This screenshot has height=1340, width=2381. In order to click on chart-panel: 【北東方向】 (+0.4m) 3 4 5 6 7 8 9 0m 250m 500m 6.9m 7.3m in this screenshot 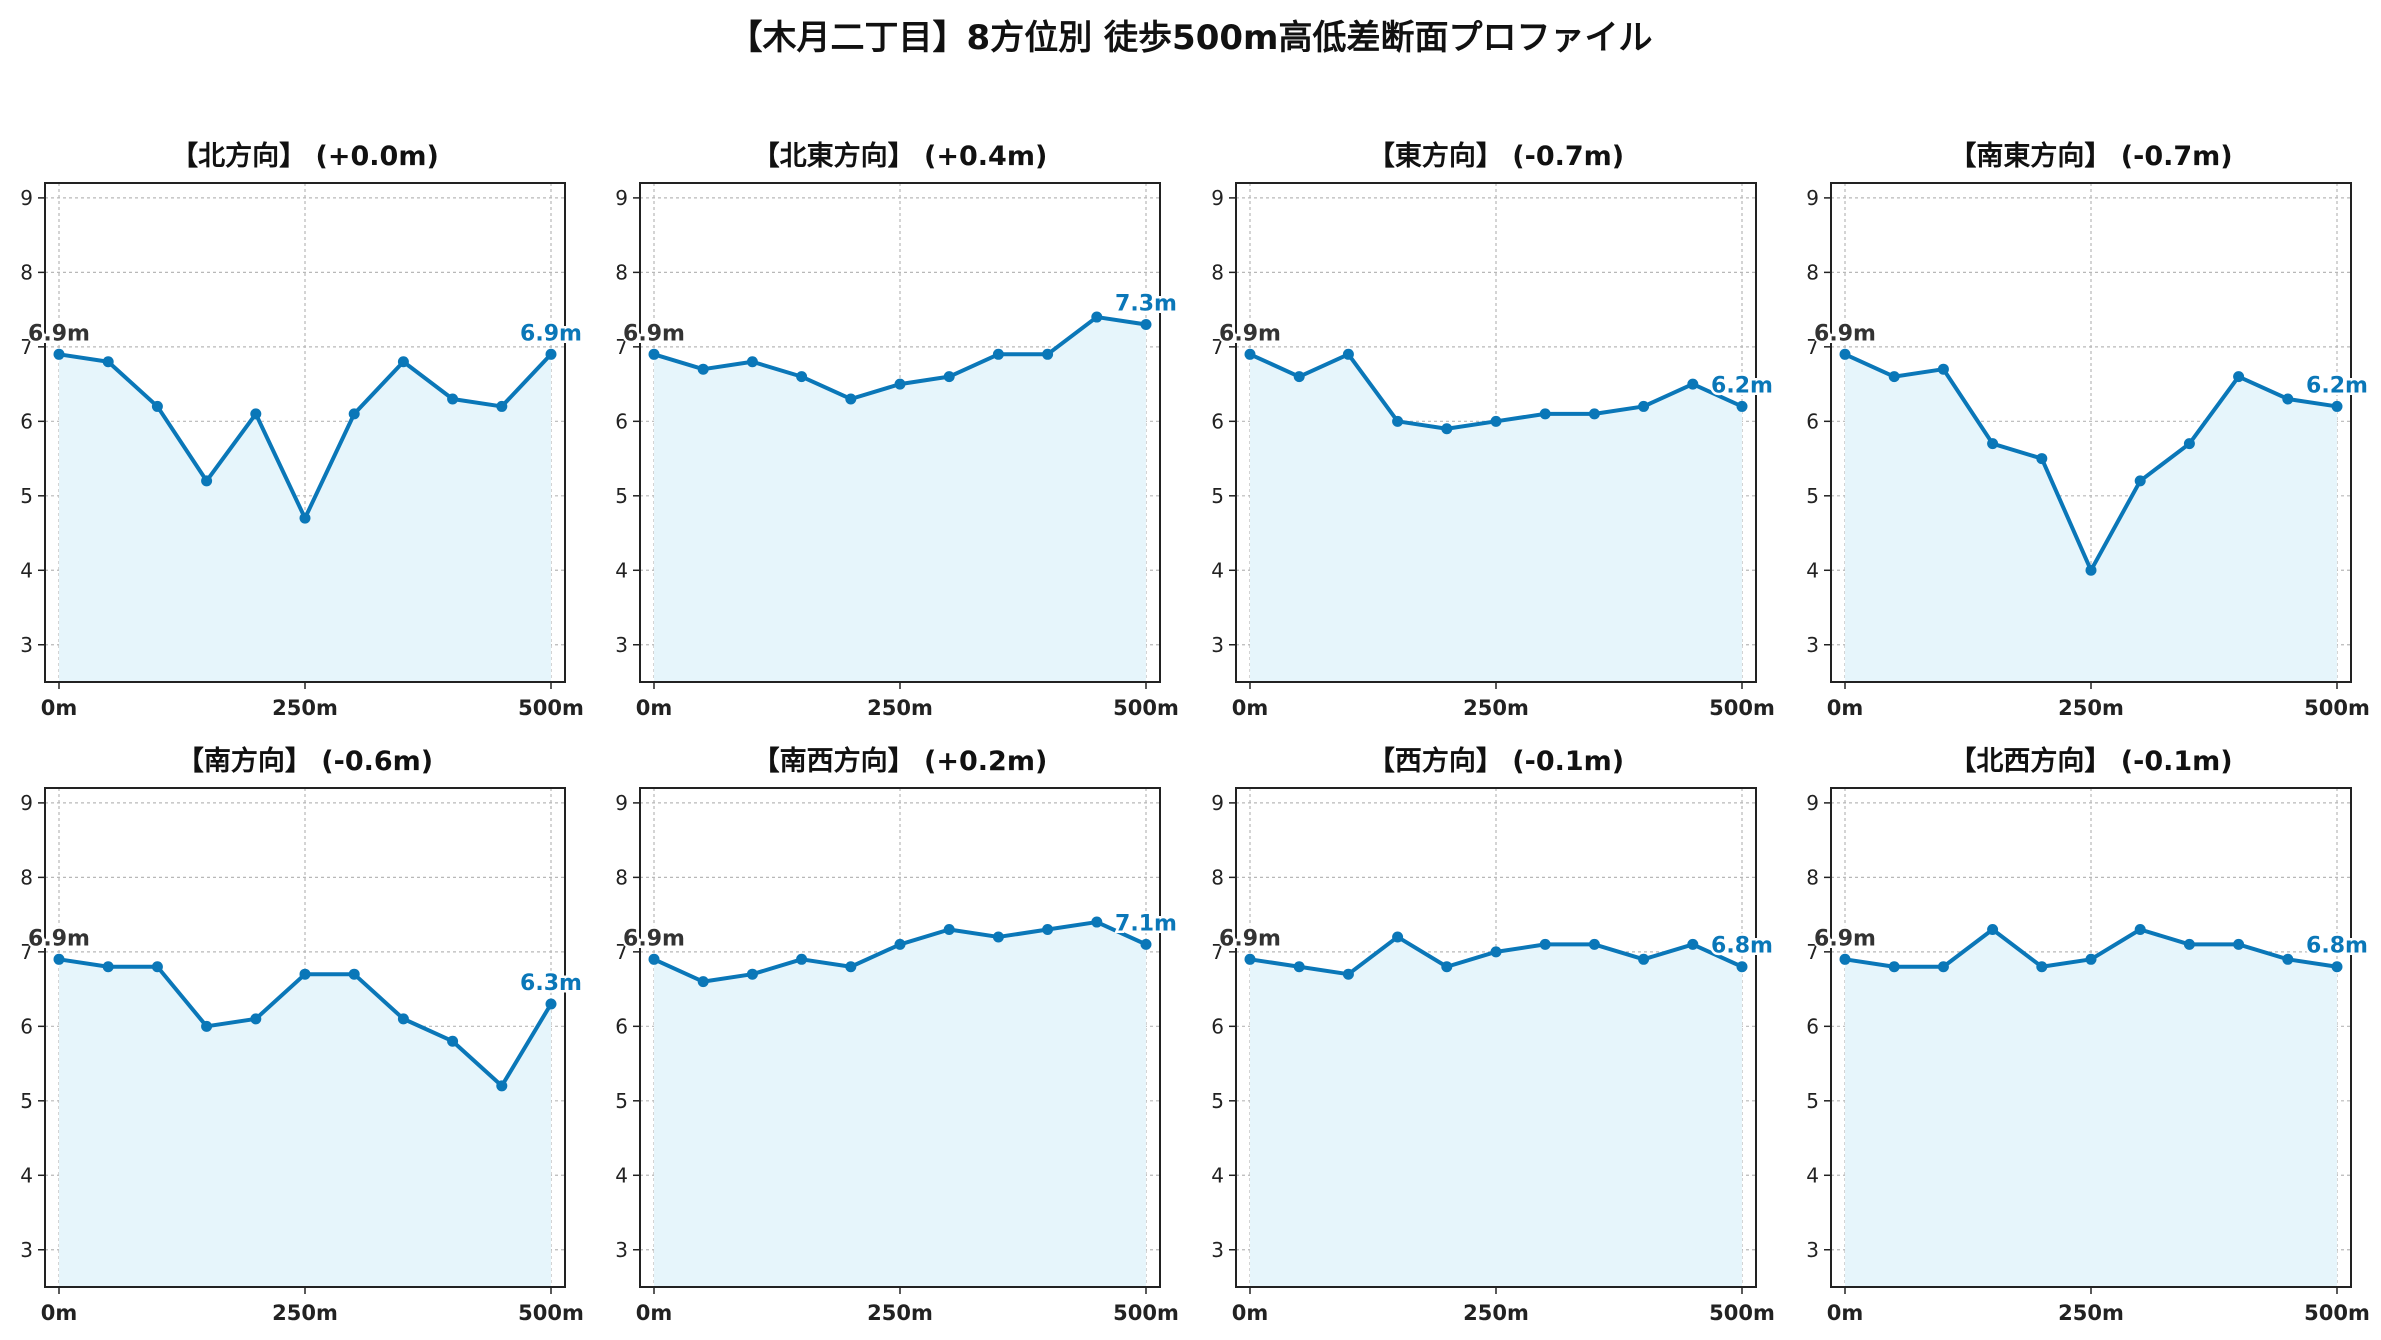, I will do `click(897, 430)`.